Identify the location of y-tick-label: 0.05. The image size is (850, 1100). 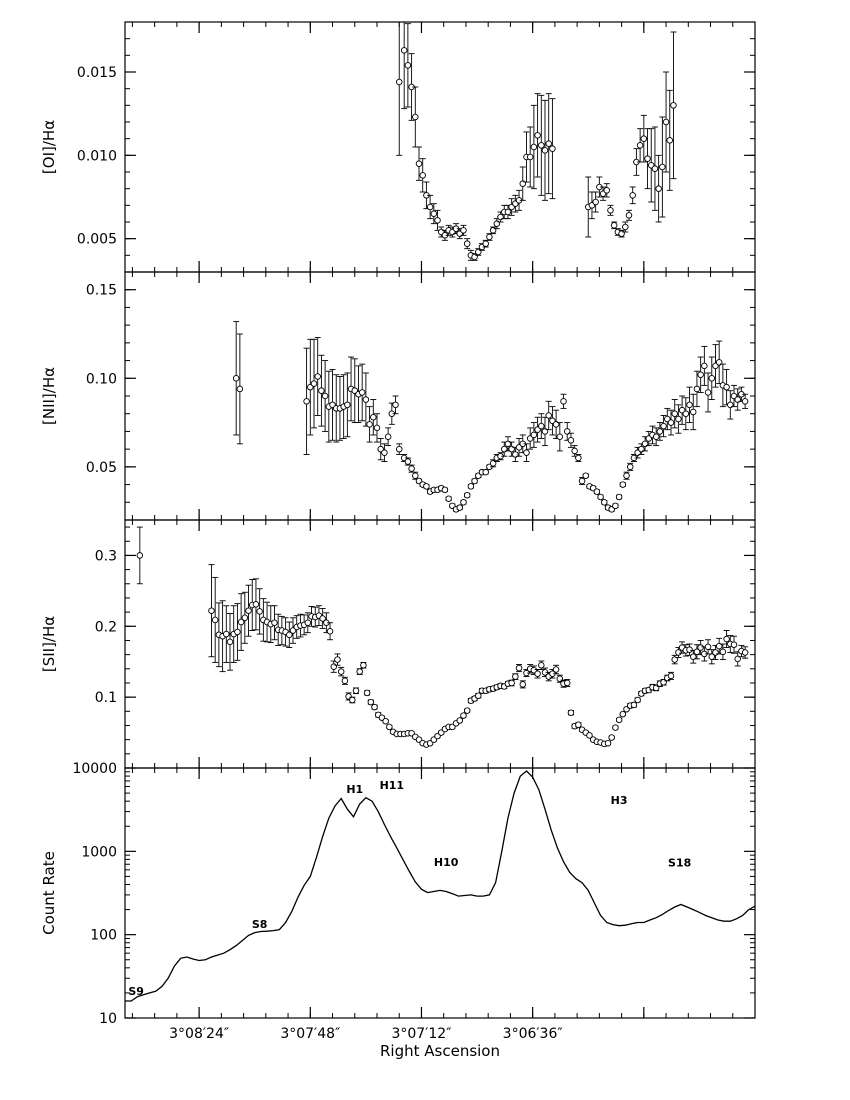
(101, 468).